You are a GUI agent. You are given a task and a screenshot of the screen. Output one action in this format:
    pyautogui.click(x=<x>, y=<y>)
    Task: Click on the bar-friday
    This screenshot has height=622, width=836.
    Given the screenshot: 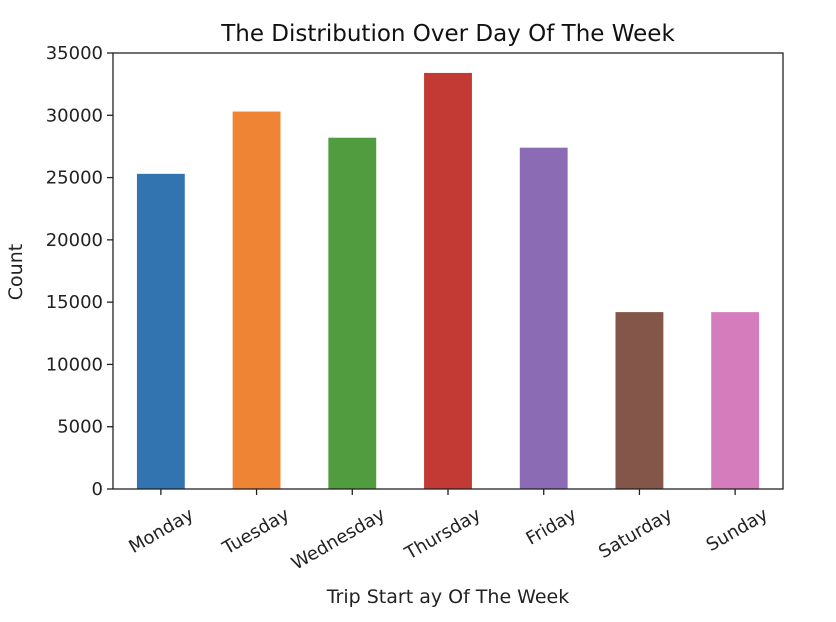 What is the action you would take?
    pyautogui.click(x=543, y=318)
    